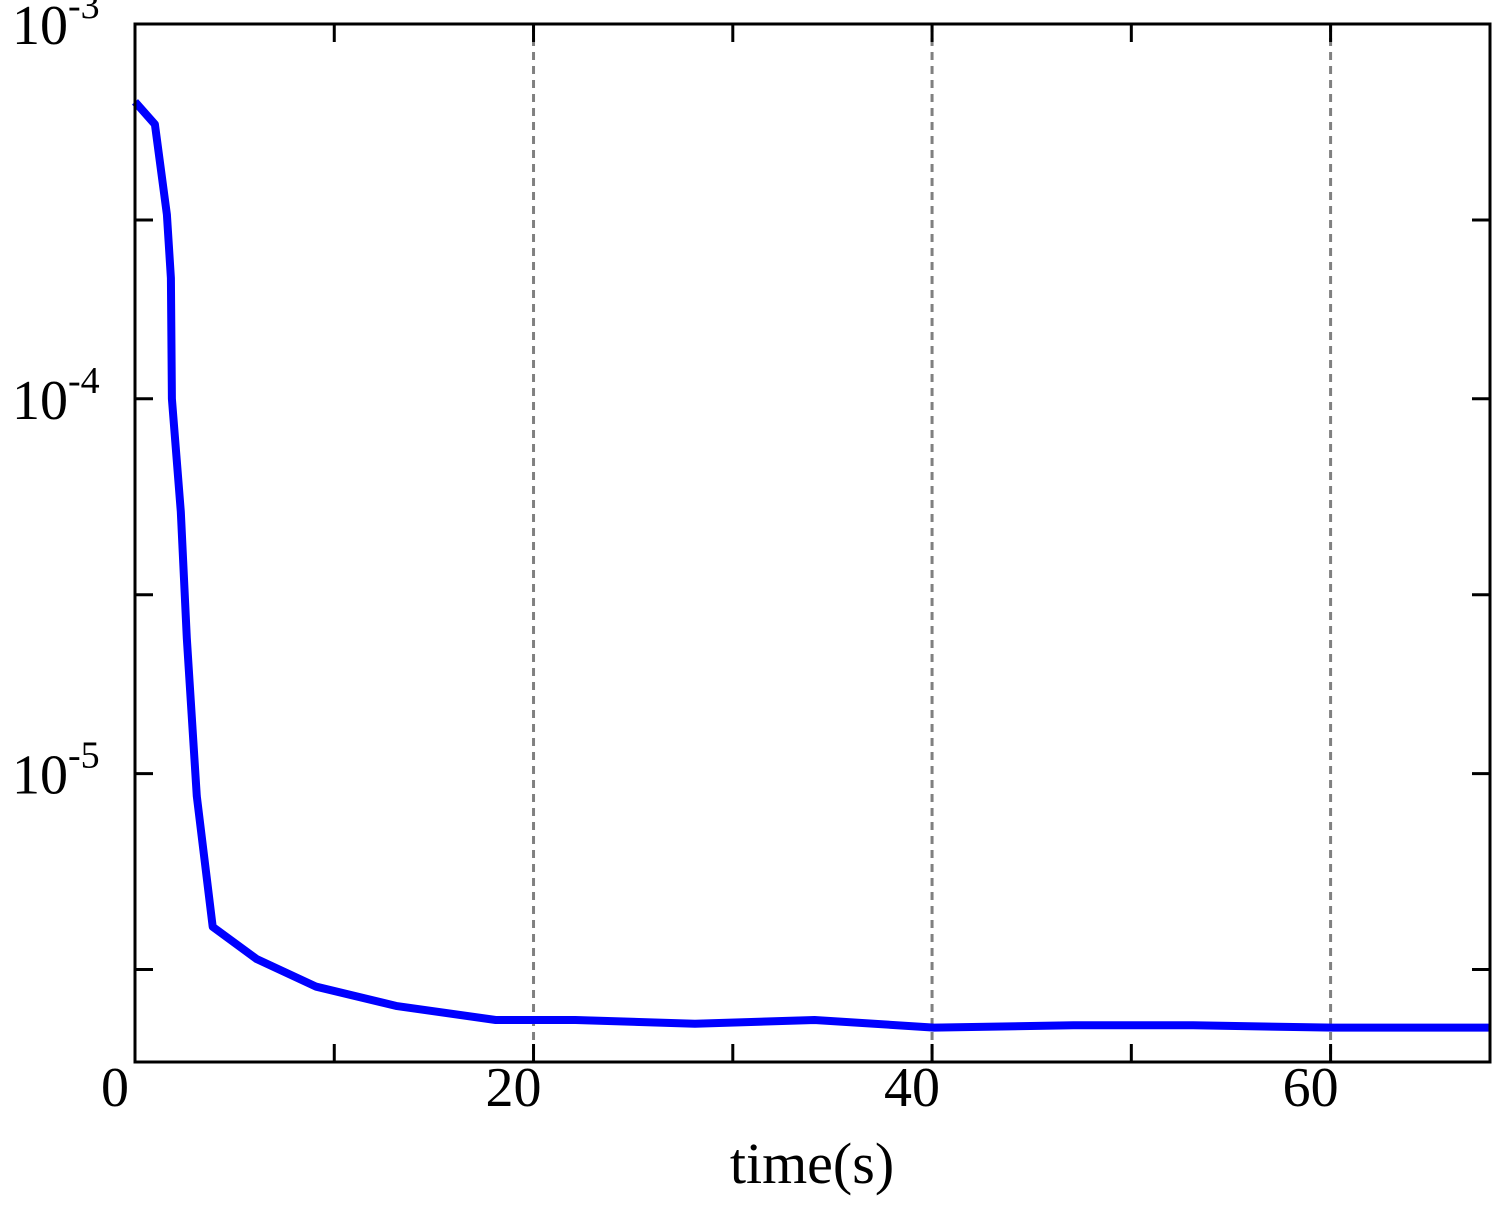  Describe the element at coordinates (514, 1088) in the screenshot. I see `x-tick-label: 20` at that location.